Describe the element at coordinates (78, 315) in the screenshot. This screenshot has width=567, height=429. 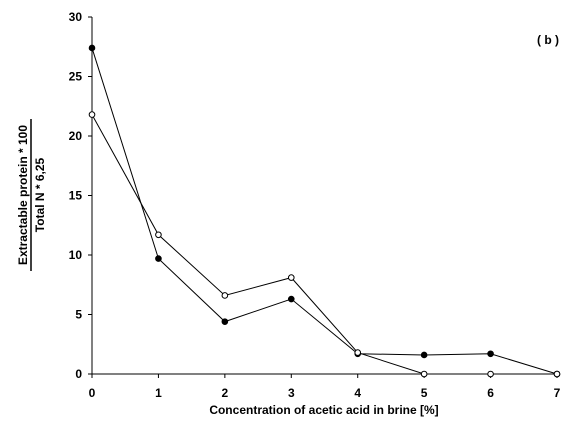
I see `y-tick-label: 5` at that location.